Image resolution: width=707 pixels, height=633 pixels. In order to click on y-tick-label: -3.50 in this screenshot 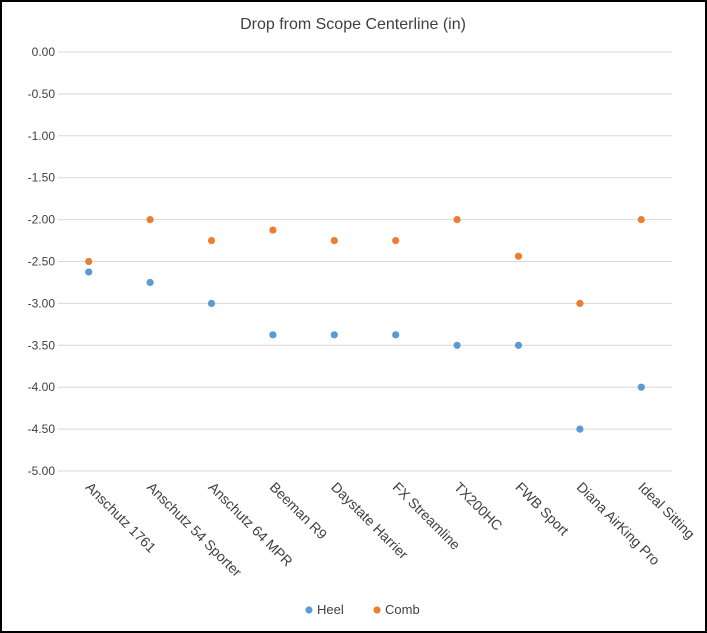, I will do `click(42, 345)`.